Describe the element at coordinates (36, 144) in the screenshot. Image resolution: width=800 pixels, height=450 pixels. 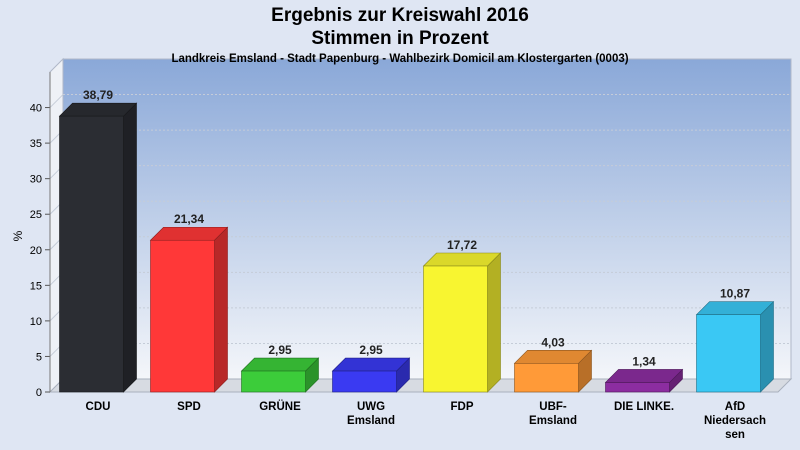
I see `y-tick-label: 35` at that location.